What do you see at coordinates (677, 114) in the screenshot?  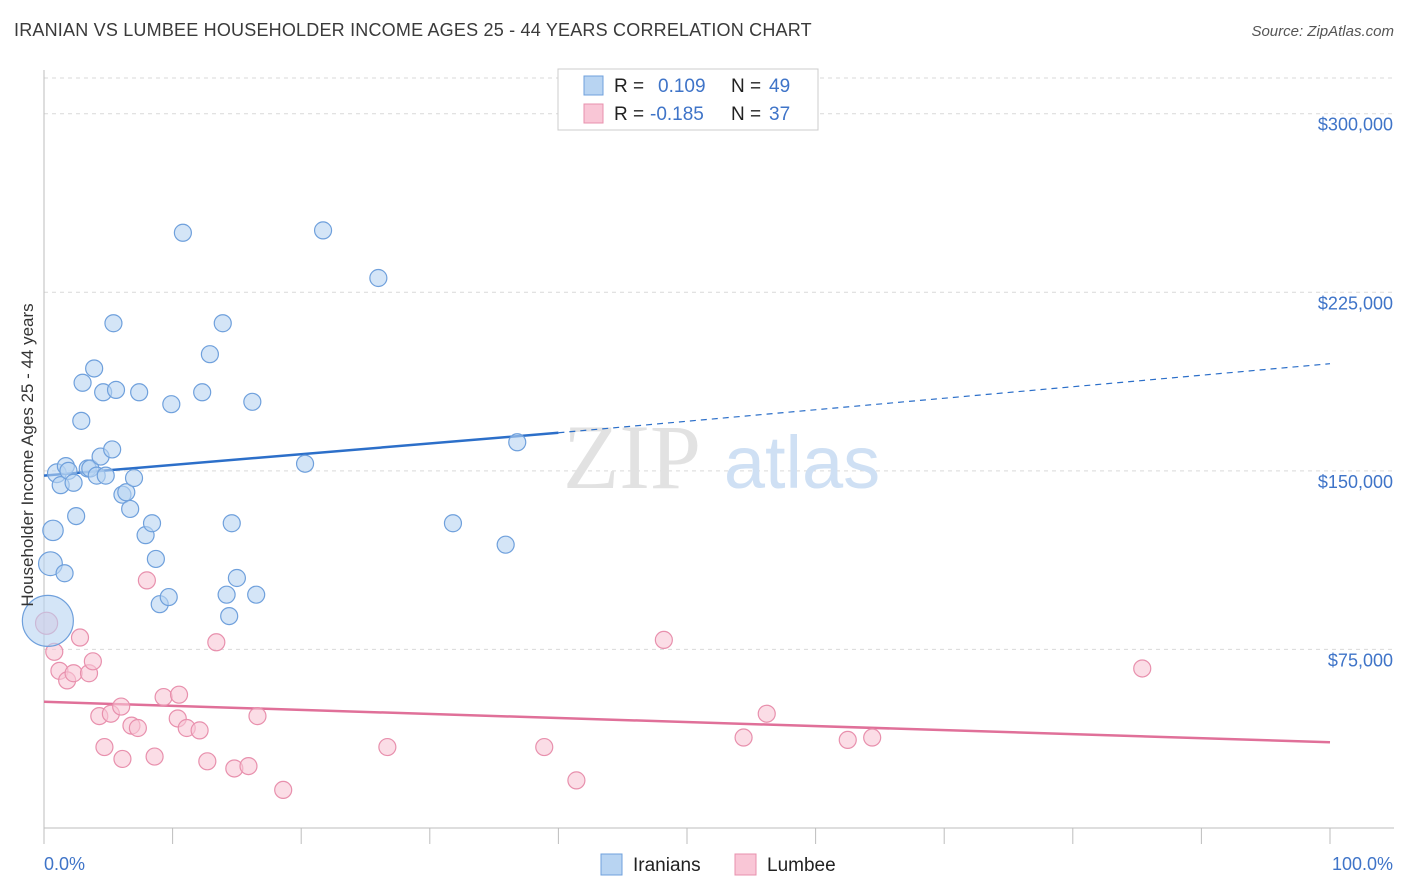 I see `legend-r-value-lumbee: -0.185` at bounding box center [677, 114].